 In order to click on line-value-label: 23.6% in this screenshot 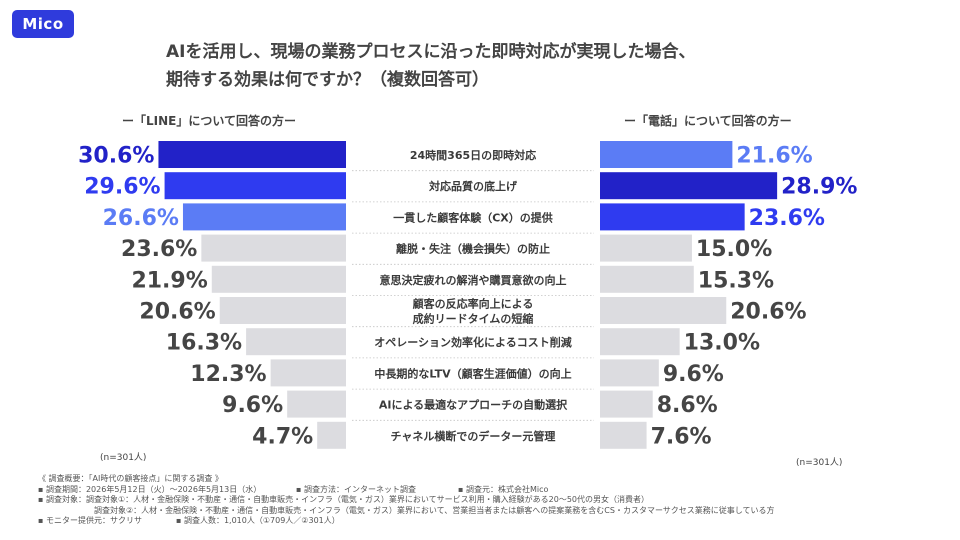, I will do `click(159, 249)`.